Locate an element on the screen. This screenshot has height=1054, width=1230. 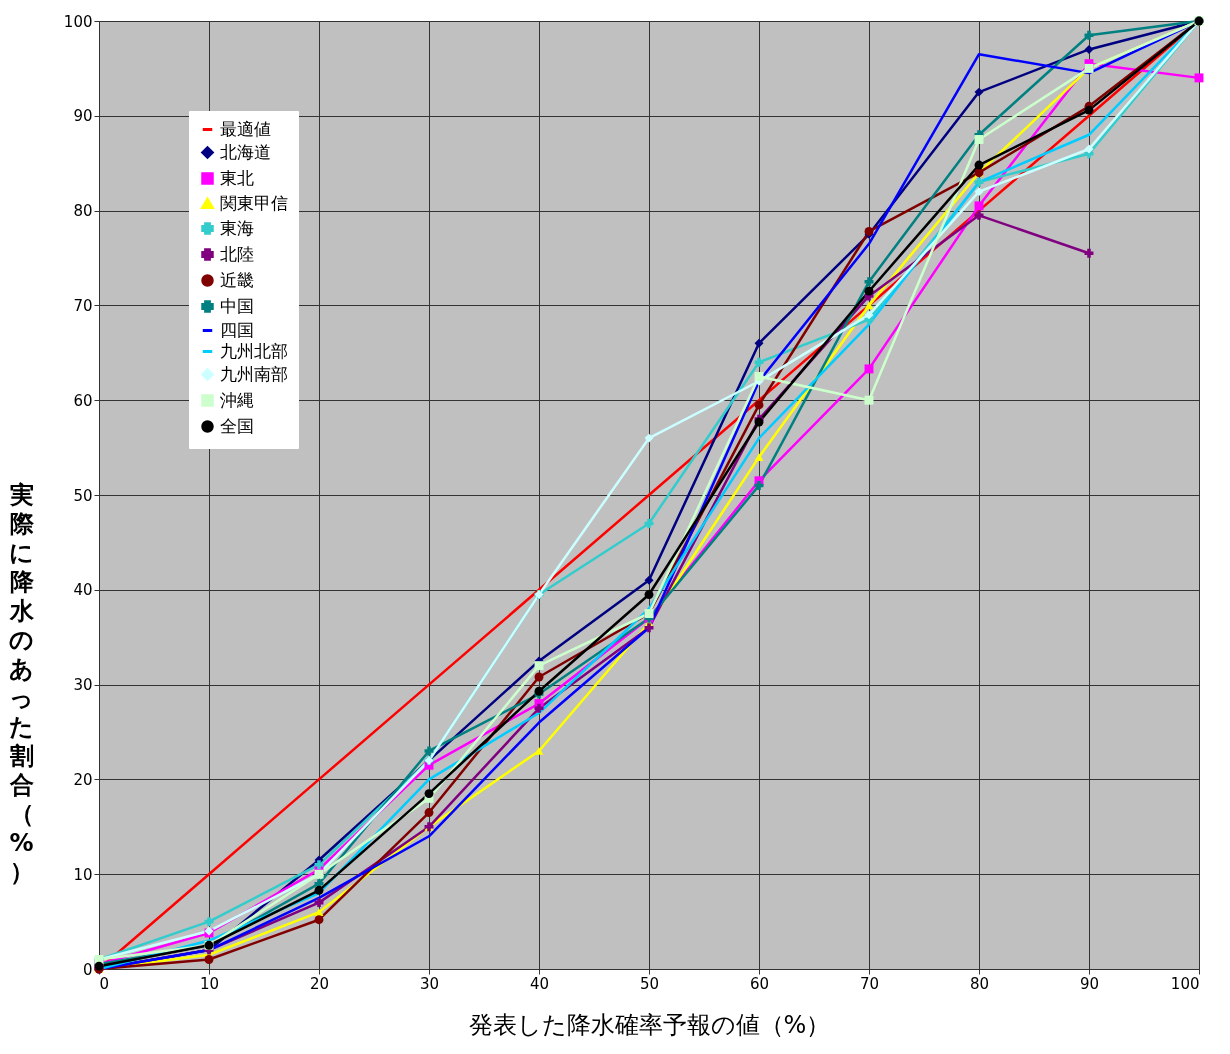
legend-label: 九州南部 is located at coordinates (254, 373).